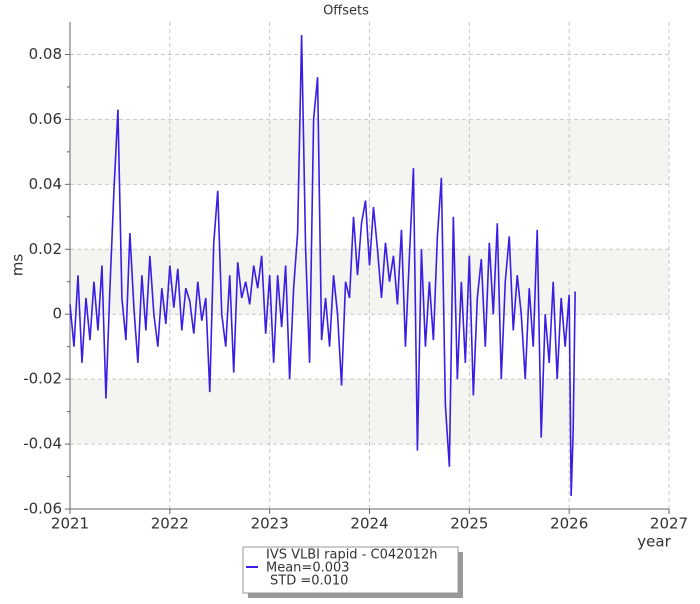  What do you see at coordinates (42, 444) in the screenshot?
I see `y-tick-label: -0.04` at bounding box center [42, 444].